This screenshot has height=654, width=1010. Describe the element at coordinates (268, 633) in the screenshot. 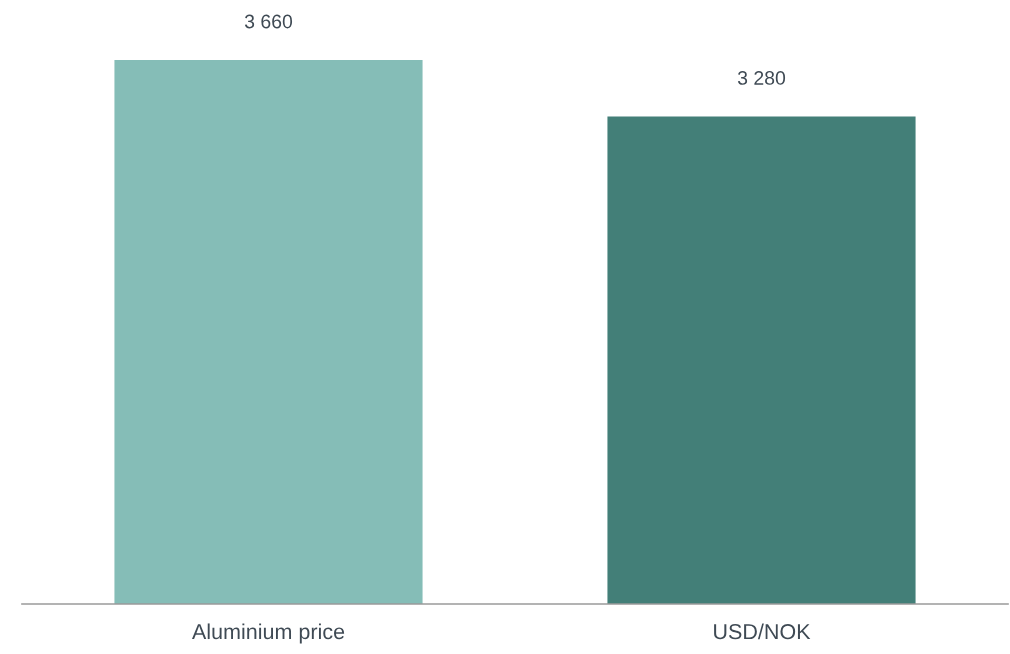

I see `x-tick-label: Aluminium price` at that location.